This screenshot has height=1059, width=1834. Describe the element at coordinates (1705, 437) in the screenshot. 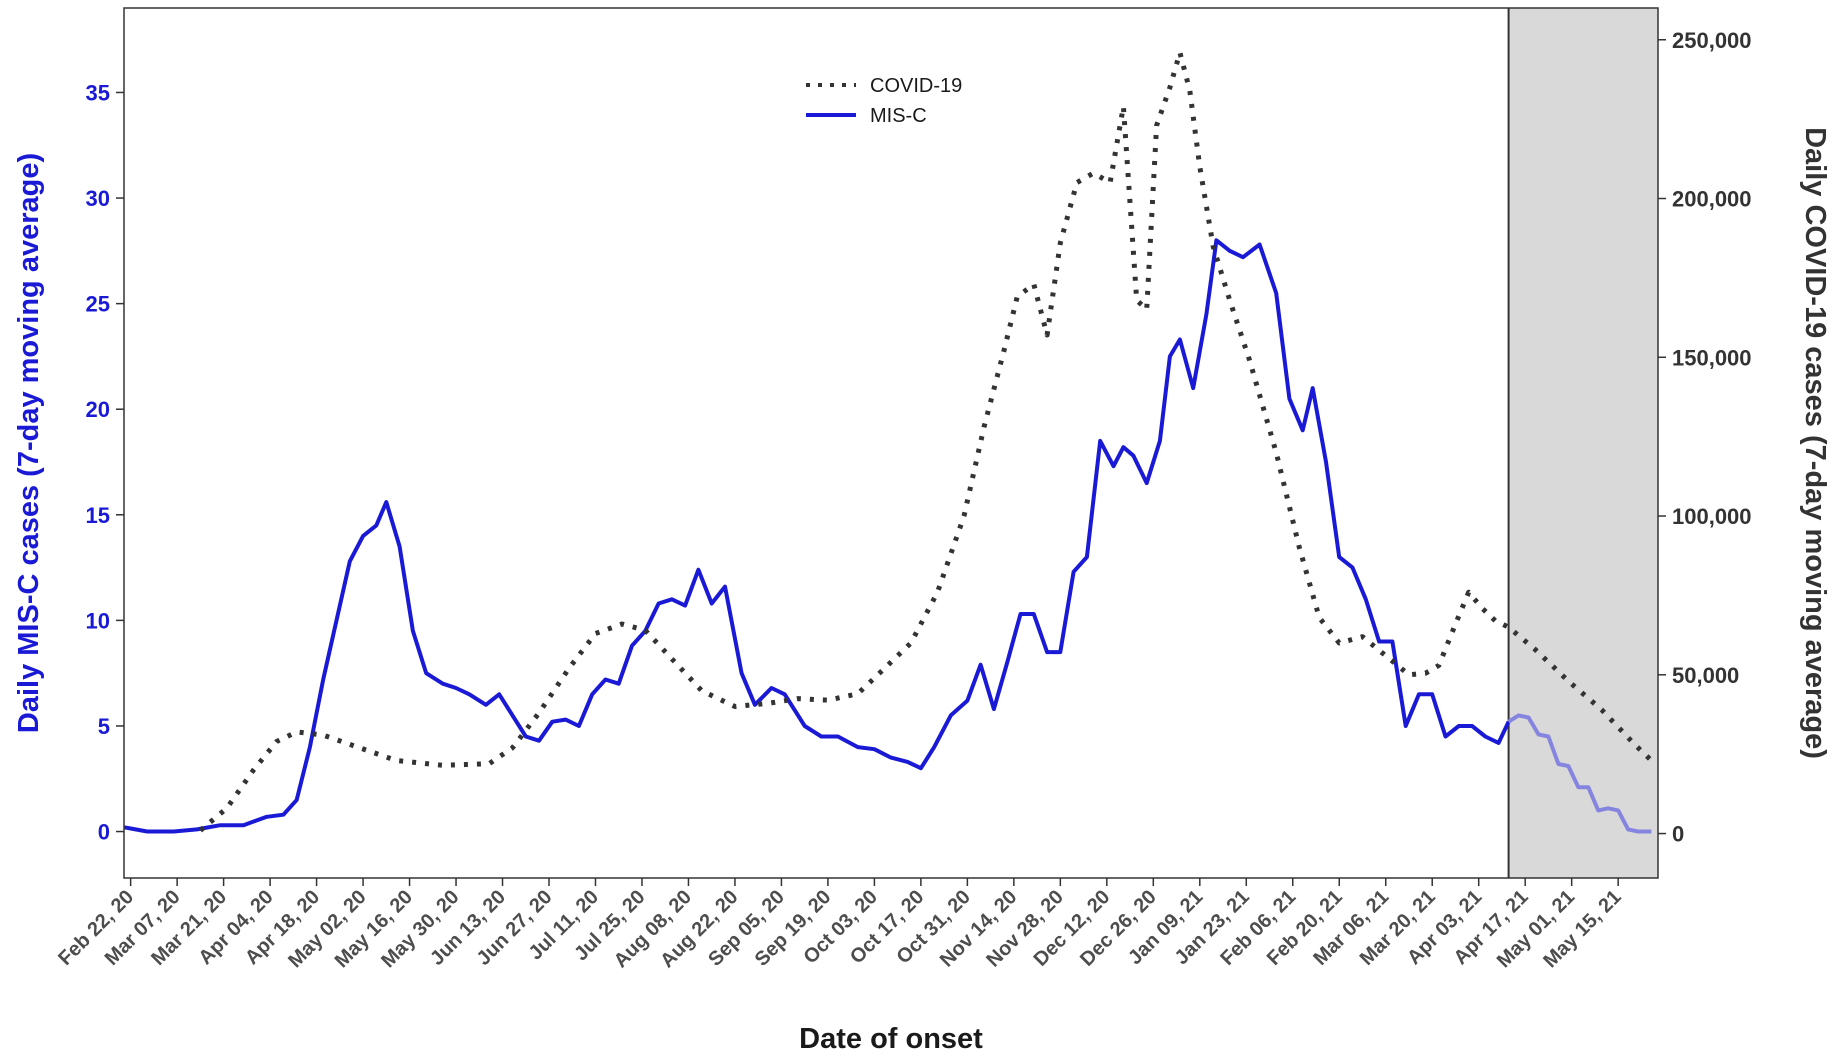

I see `right-y-axis: 0 50,000 100,000 150,000 200,000 250,000` at that location.